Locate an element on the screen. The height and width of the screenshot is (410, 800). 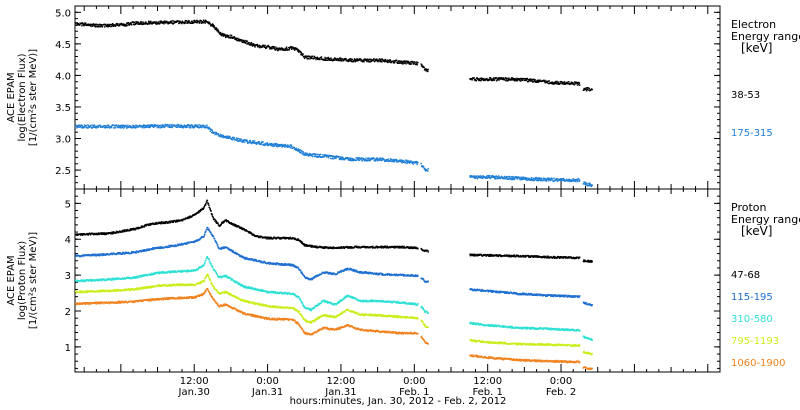
y-tick-label: 5.0 is located at coordinates (63, 13).